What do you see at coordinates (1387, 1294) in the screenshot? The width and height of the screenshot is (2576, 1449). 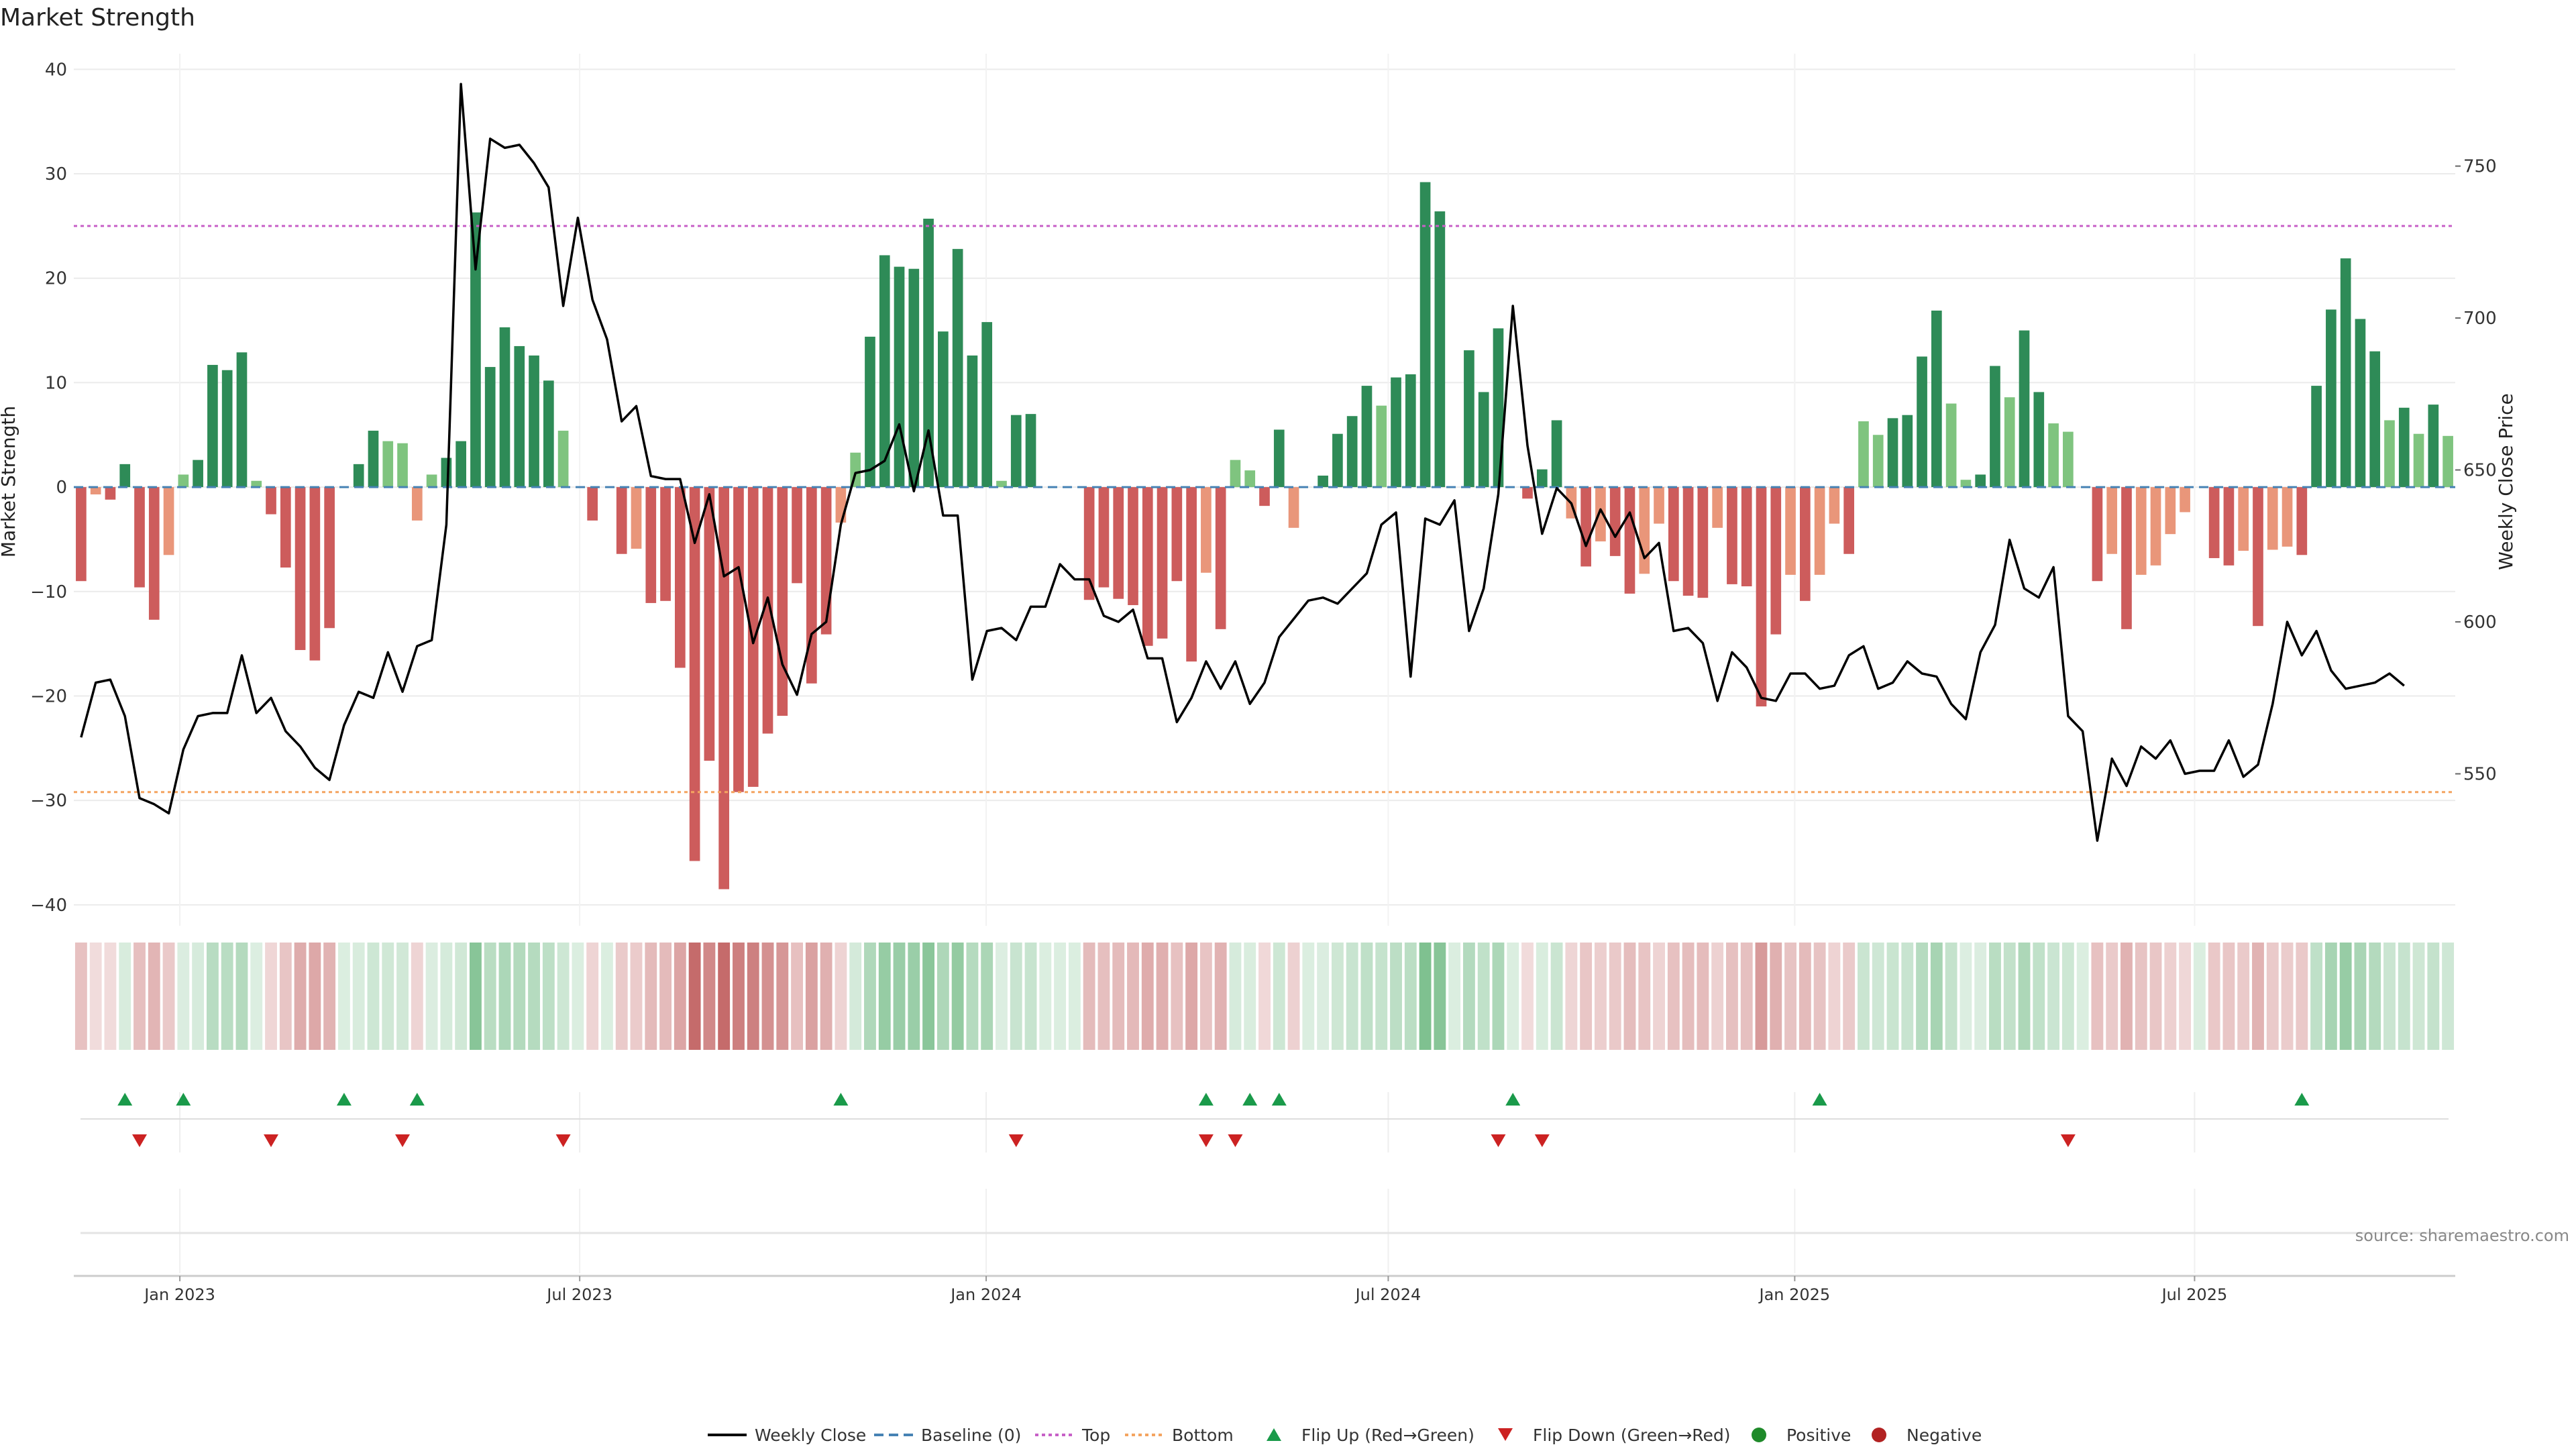 I see `date-tick-label: Jul 2024` at bounding box center [1387, 1294].